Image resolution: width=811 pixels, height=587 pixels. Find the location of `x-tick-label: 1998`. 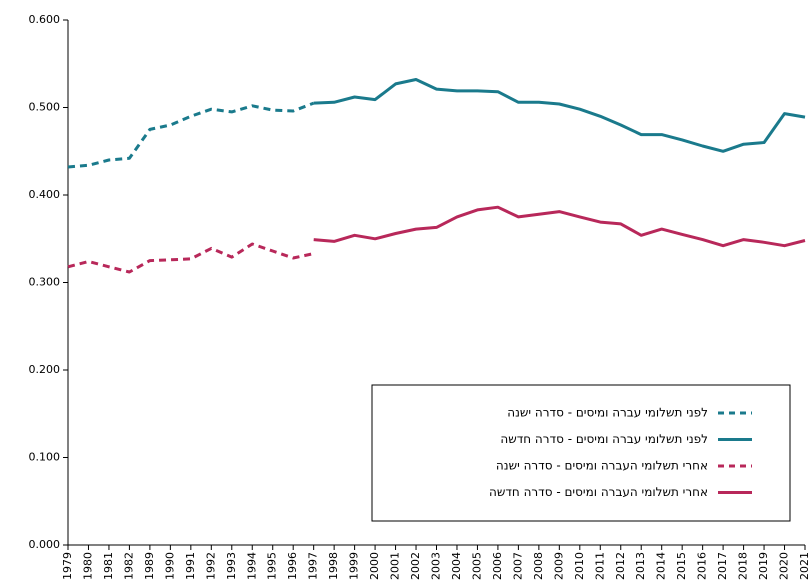

x-tick-label: 1998 is located at coordinates (333, 566).